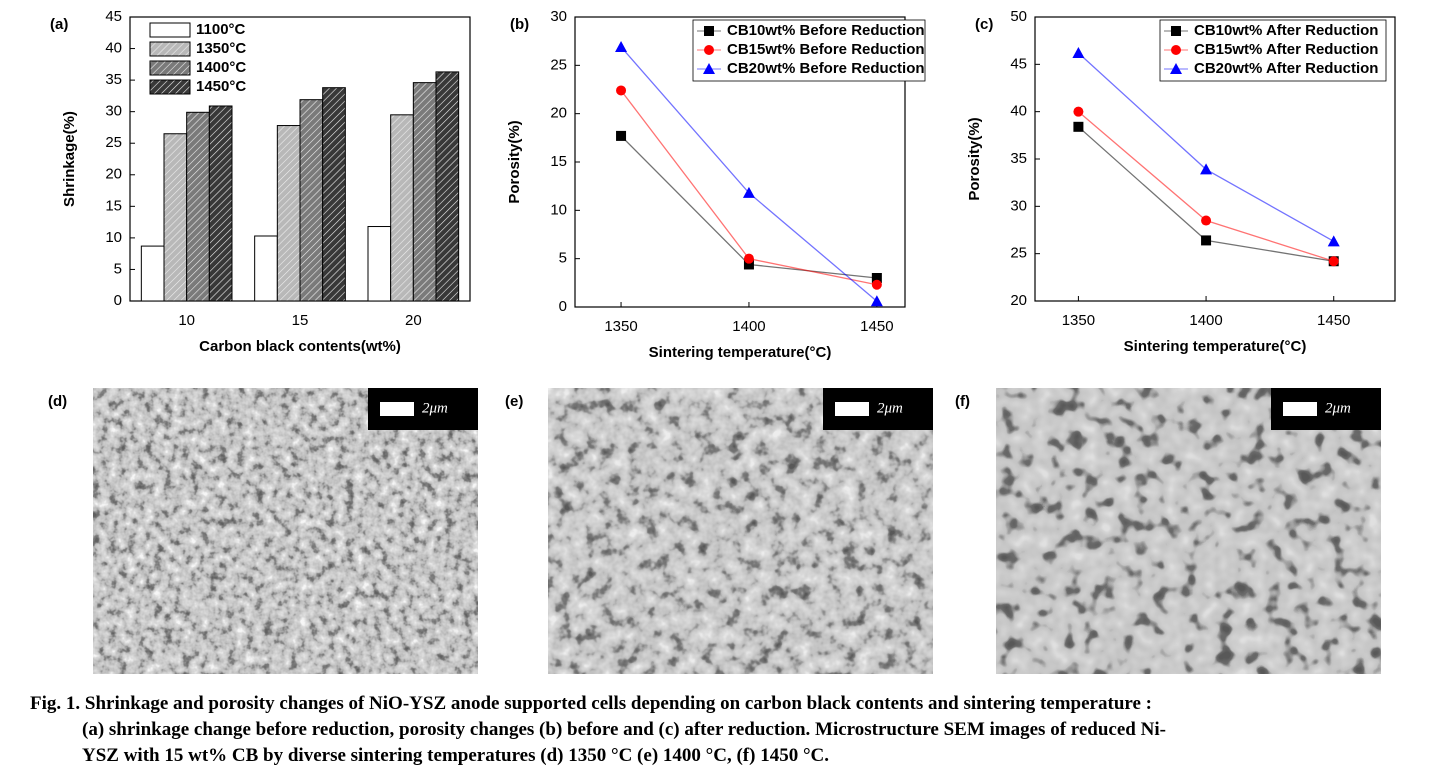 This screenshot has height=777, width=1430. Describe the element at coordinates (563, 258) in the screenshot. I see `y-tick-label: 5` at that location.